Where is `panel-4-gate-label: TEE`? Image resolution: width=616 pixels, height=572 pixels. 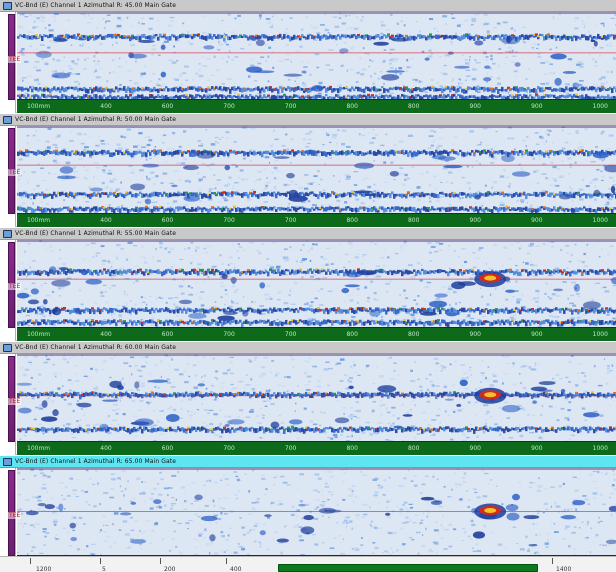 panel-4-gate-label: TEE is located at coordinates (15, 401).